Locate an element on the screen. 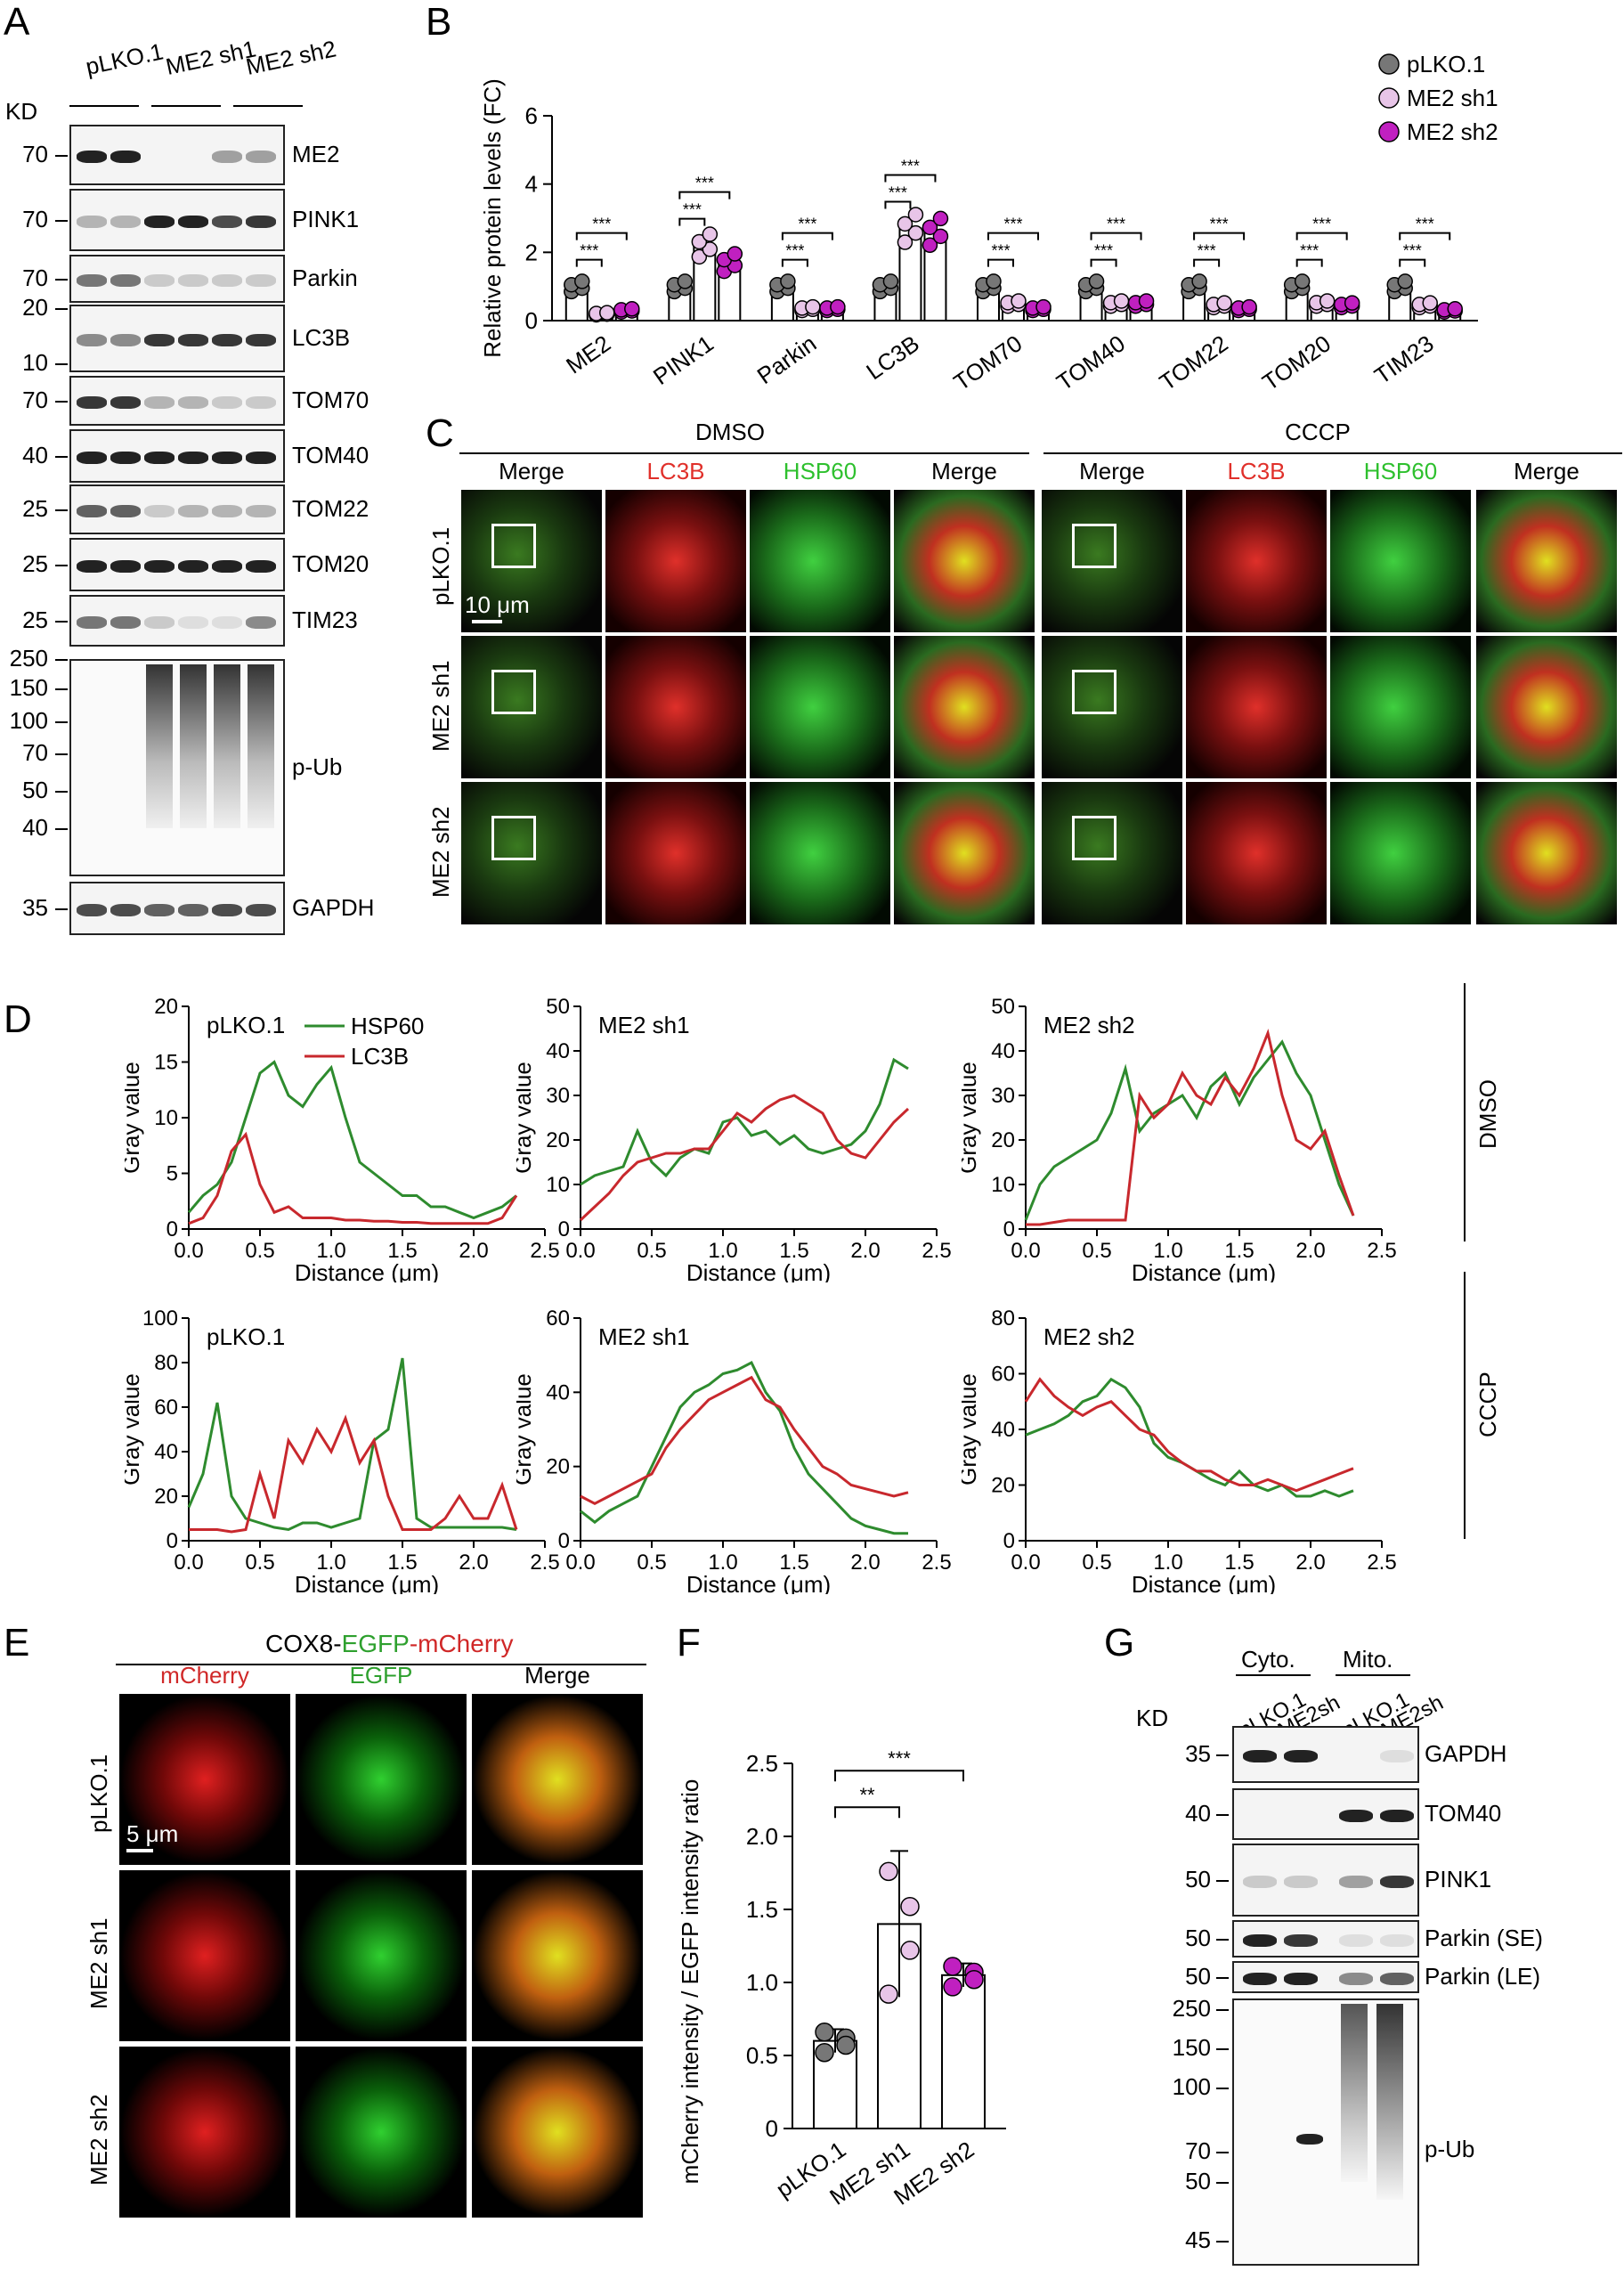 The width and height of the screenshot is (1624, 2271). blot-p-ub is located at coordinates (177, 767).